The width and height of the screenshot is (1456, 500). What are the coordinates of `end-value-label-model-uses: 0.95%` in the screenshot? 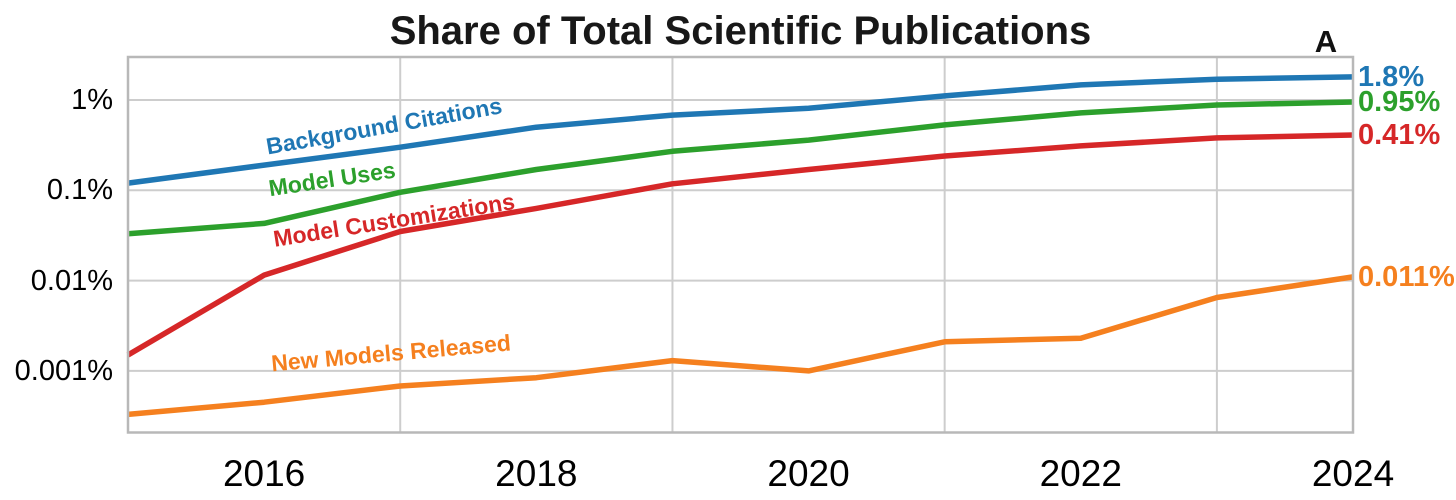 It's located at (1399, 101).